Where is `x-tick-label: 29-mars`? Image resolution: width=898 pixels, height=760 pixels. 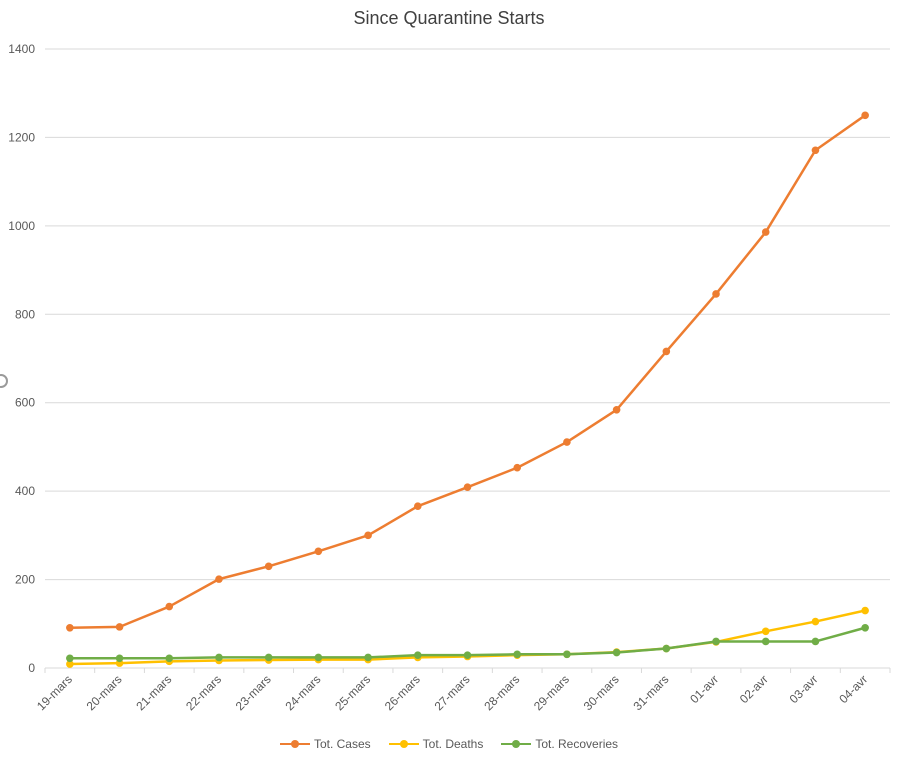 x-tick-label: 29-mars is located at coordinates (551, 692).